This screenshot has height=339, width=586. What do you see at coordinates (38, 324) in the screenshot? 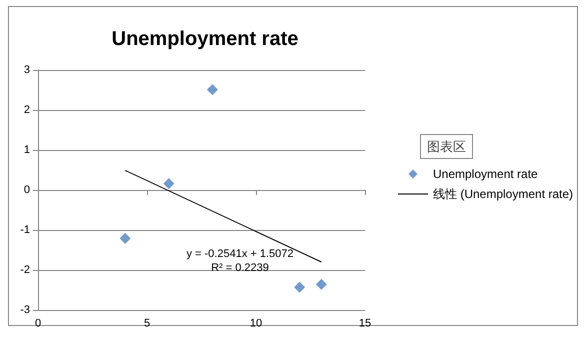
I see `x-tick-label: 0` at bounding box center [38, 324].